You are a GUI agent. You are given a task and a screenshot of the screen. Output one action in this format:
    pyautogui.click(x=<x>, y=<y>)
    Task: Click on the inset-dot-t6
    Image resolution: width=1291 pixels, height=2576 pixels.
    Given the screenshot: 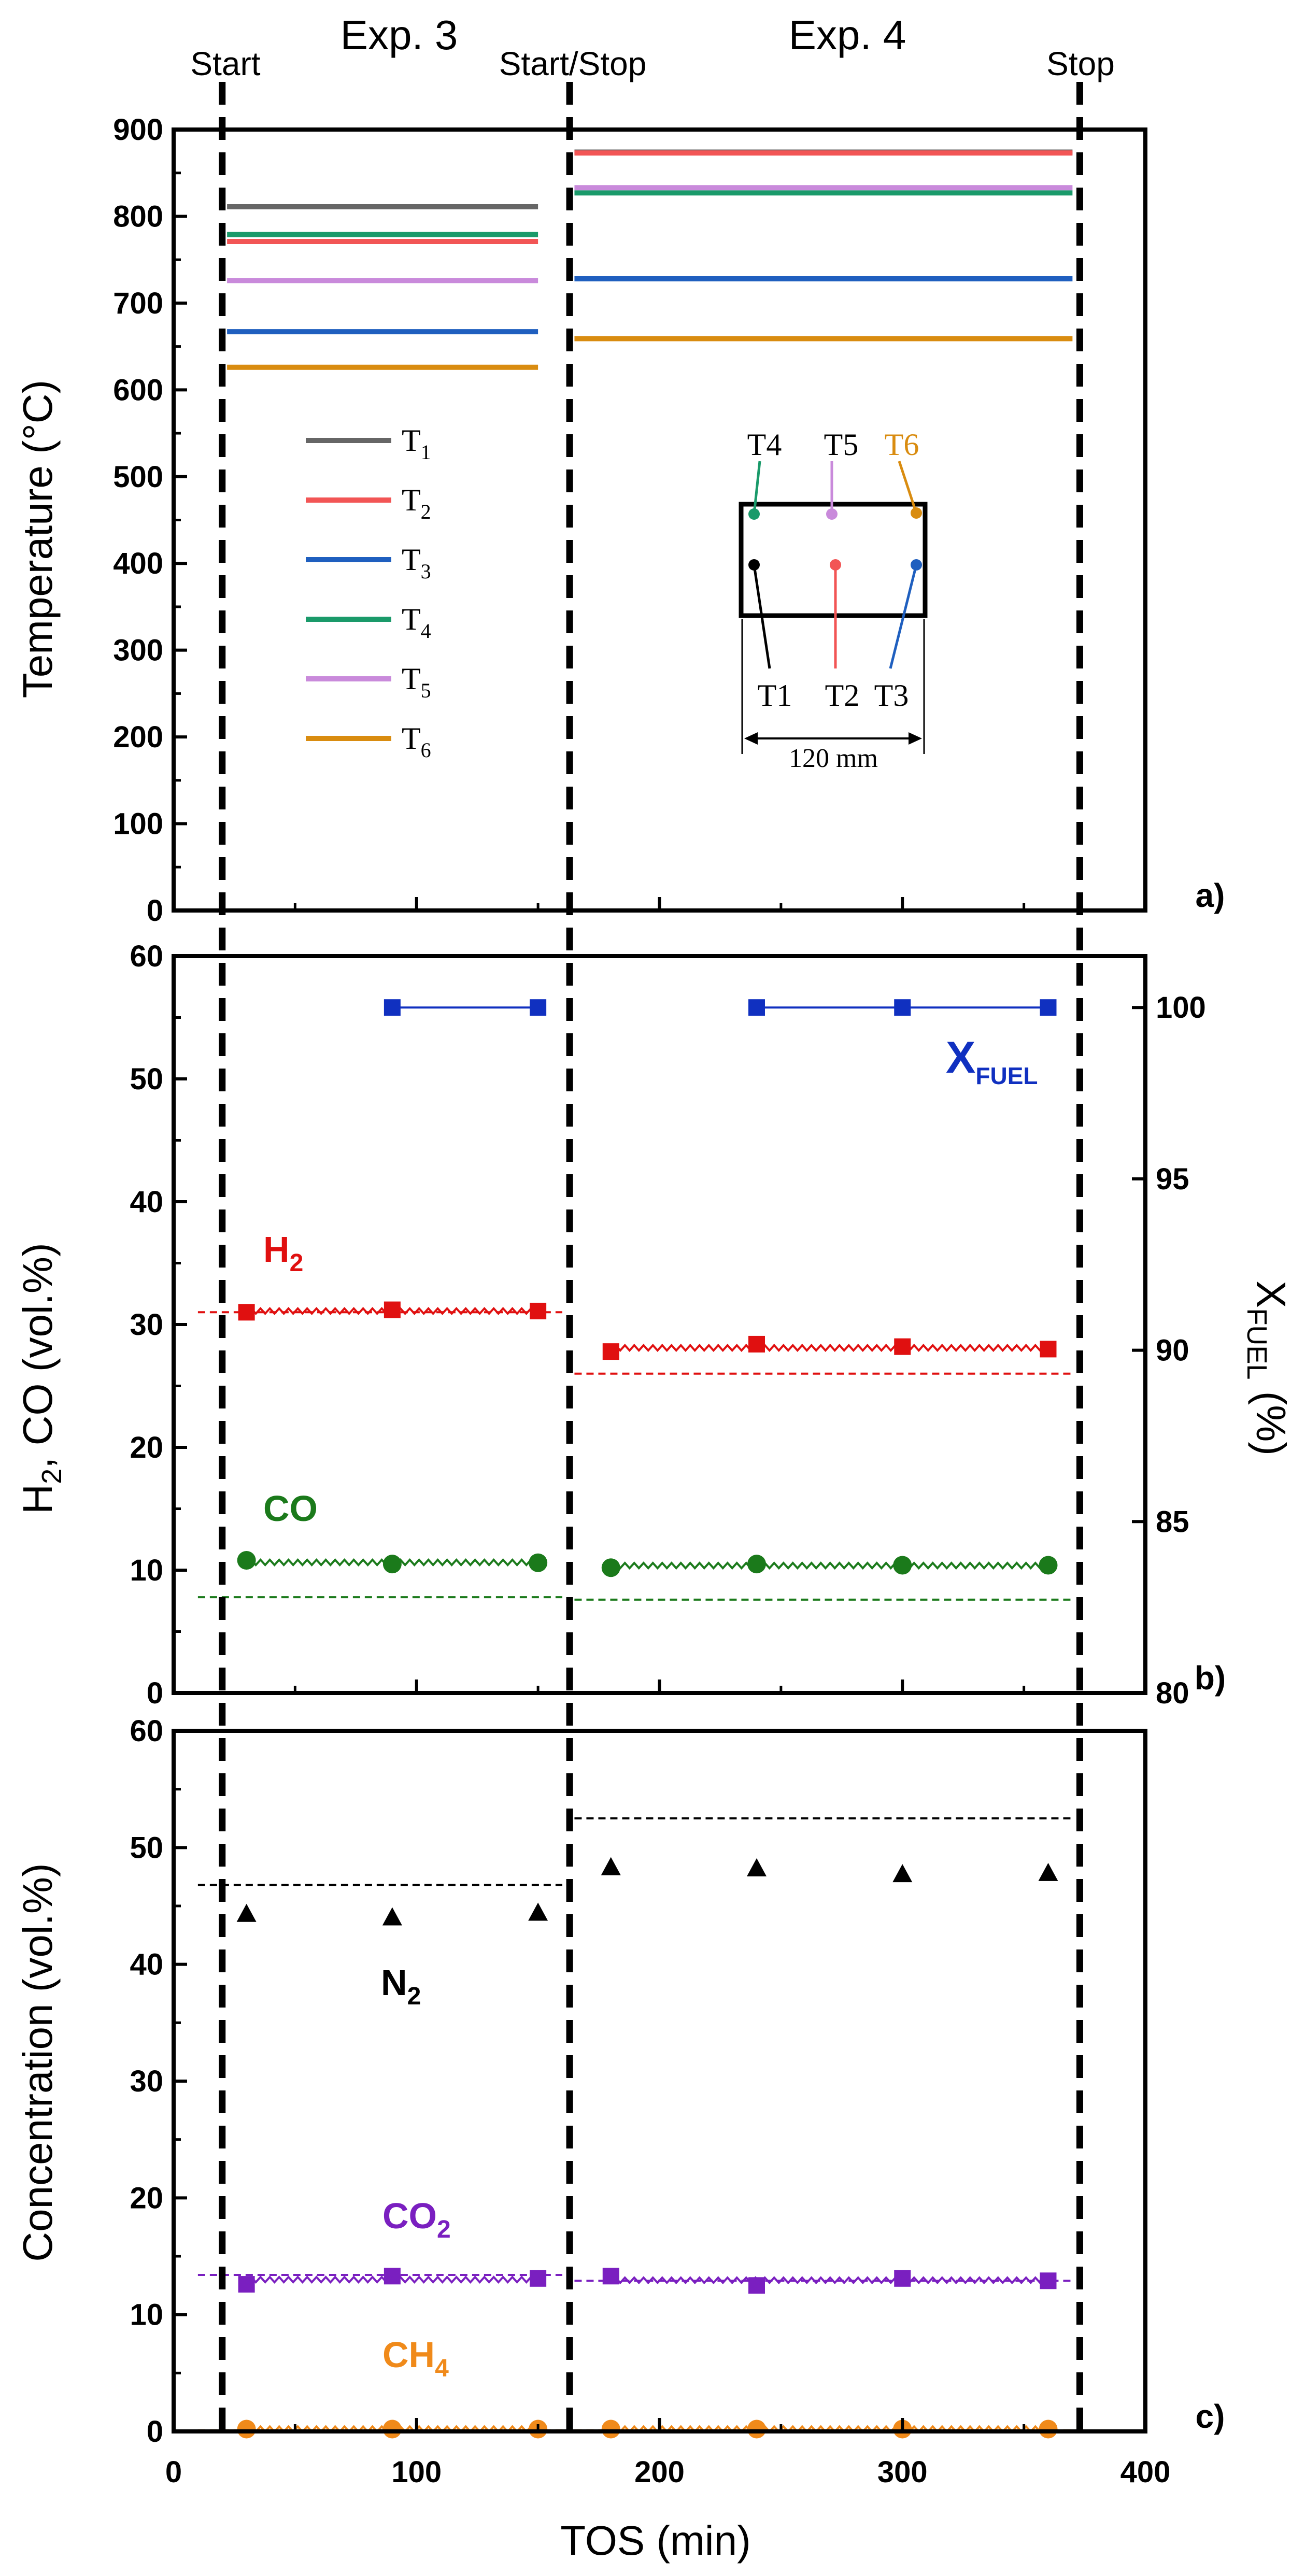 What is the action you would take?
    pyautogui.click(x=916, y=513)
    